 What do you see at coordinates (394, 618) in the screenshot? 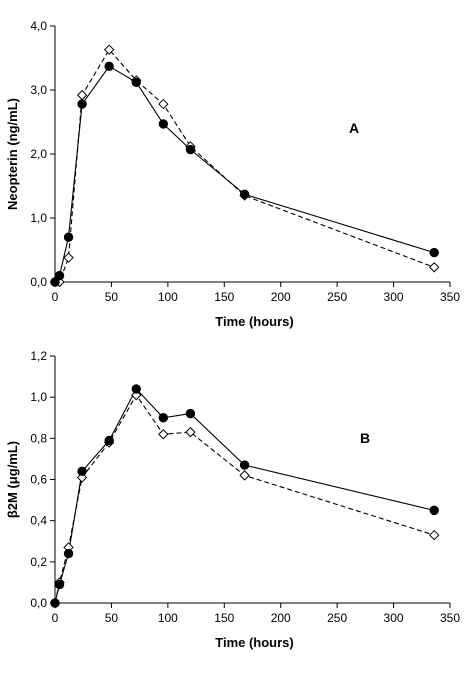
I see `chart-b-x-tick-label: 300` at bounding box center [394, 618].